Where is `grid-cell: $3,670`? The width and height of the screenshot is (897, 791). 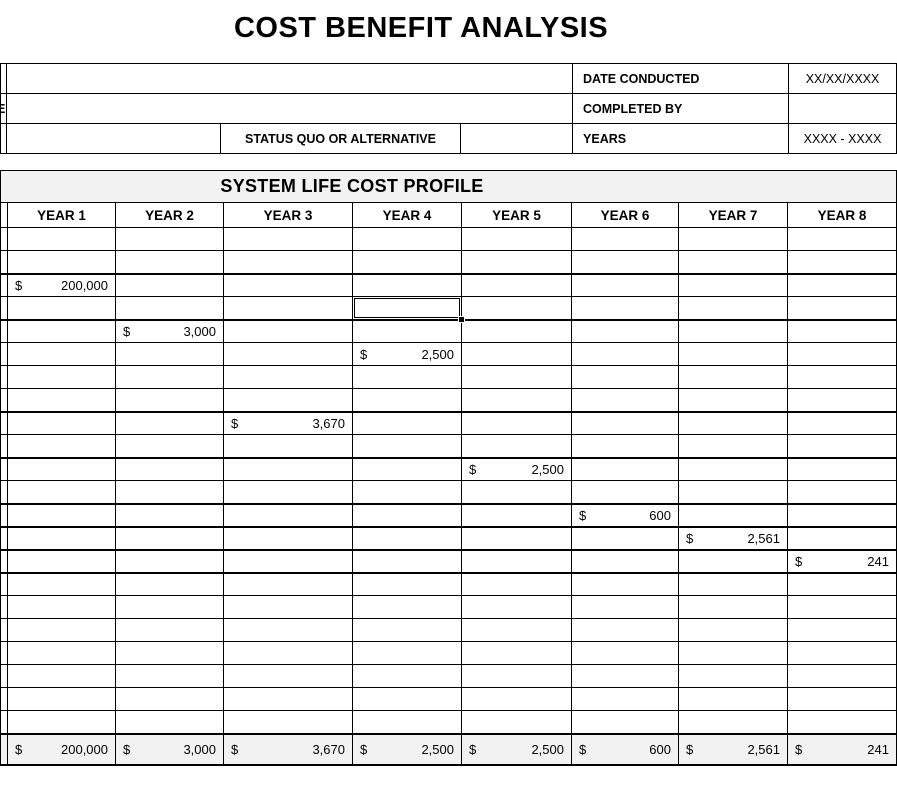 grid-cell: $3,670 is located at coordinates (288, 422).